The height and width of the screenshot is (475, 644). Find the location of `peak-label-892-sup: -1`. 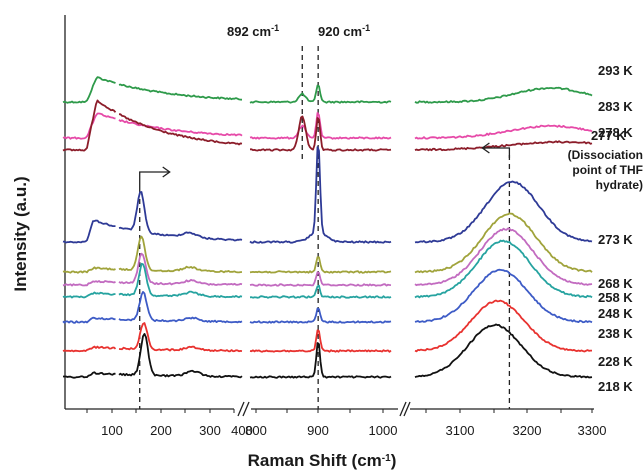

peak-label-892-sup: -1 is located at coordinates (275, 28).